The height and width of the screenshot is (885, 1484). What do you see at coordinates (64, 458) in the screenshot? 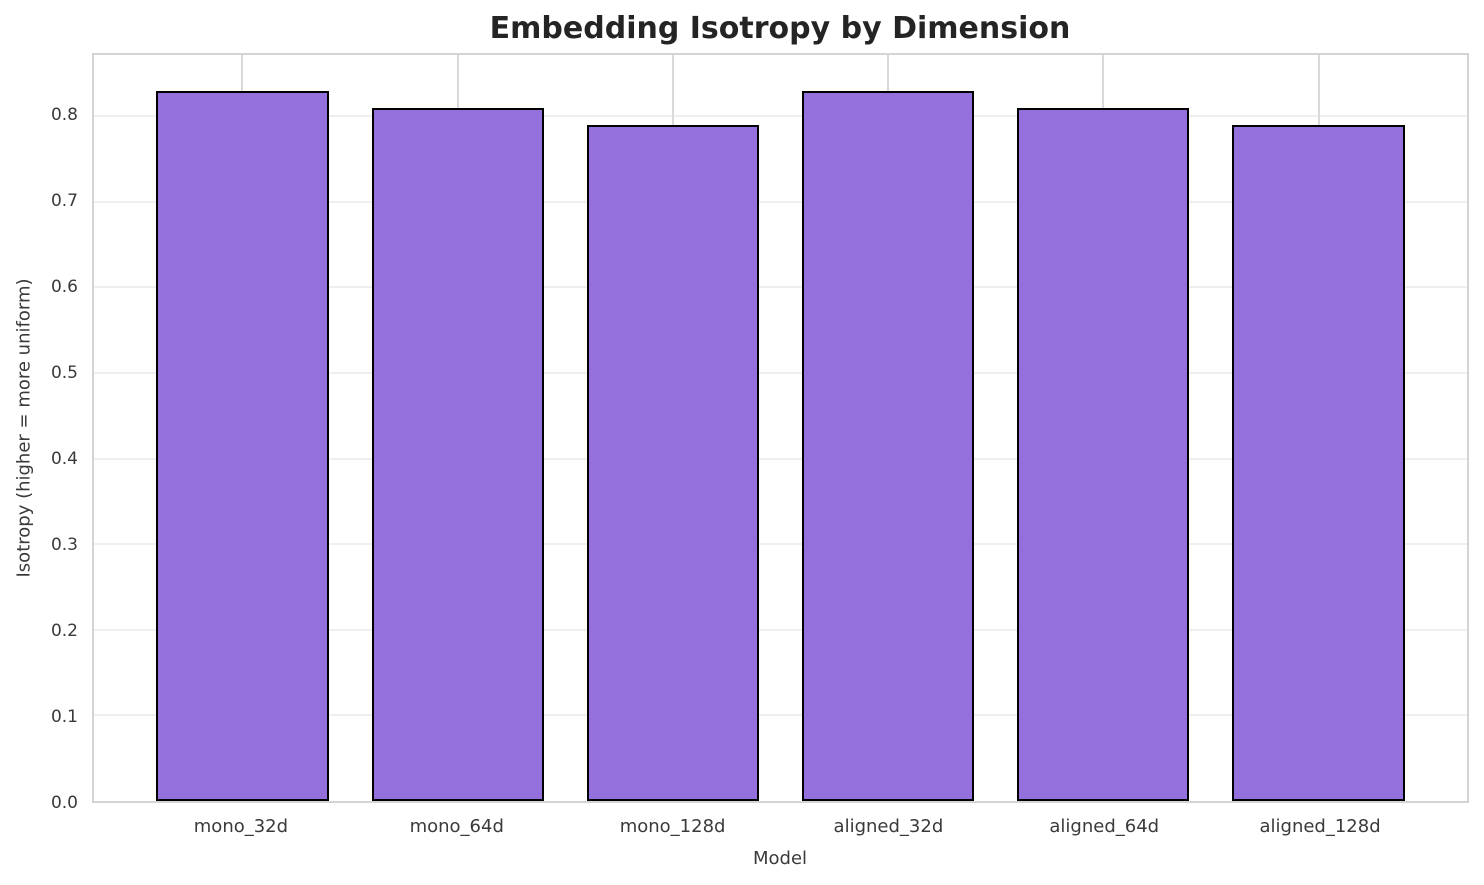
I see `y-tick-label: 0.4` at bounding box center [64, 458].